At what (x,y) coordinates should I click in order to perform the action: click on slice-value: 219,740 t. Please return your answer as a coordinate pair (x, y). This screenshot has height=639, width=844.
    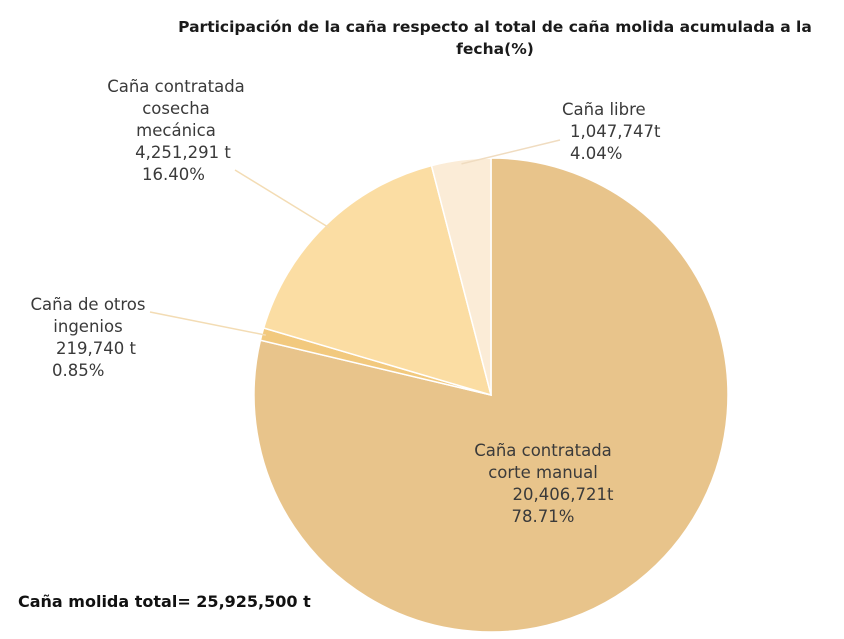
    Looking at the image, I should click on (96, 348).